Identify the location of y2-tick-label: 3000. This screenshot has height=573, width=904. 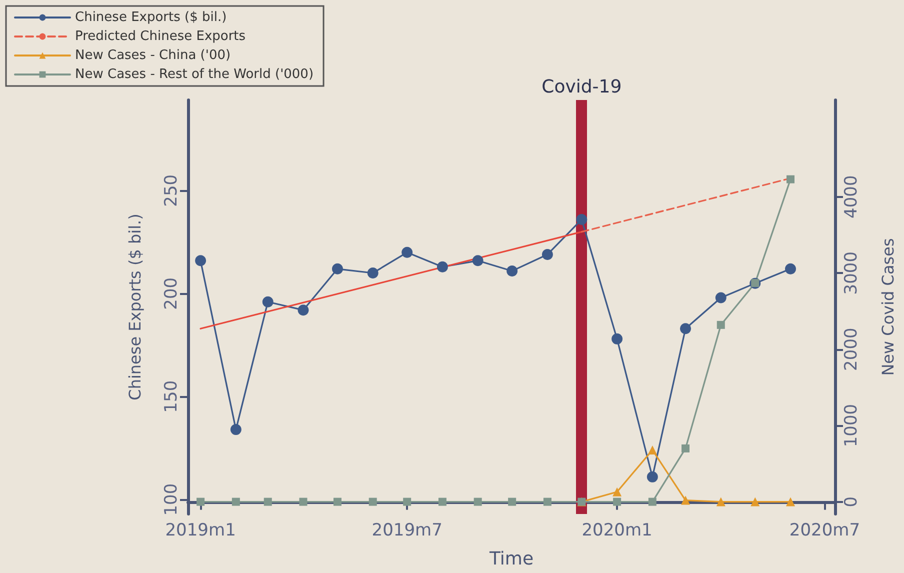
(852, 273).